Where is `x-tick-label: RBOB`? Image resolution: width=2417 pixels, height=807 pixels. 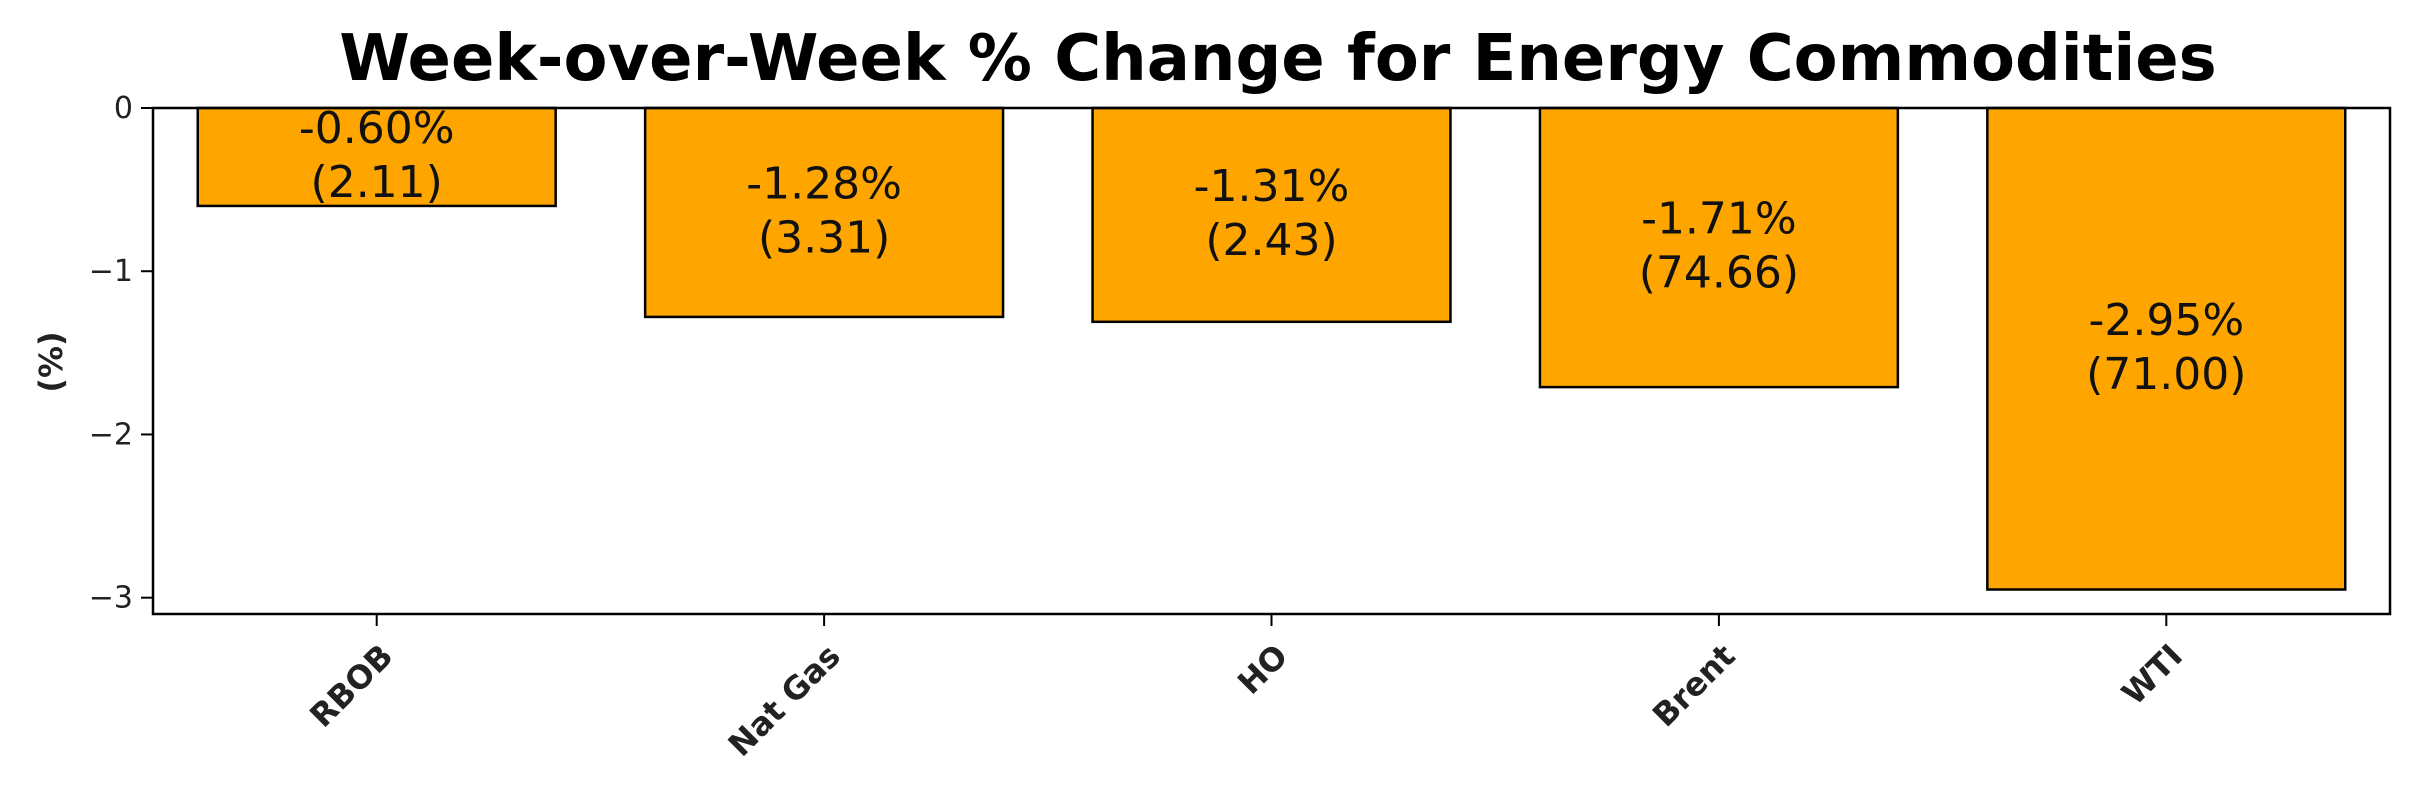 x-tick-label: RBOB is located at coordinates (351, 686).